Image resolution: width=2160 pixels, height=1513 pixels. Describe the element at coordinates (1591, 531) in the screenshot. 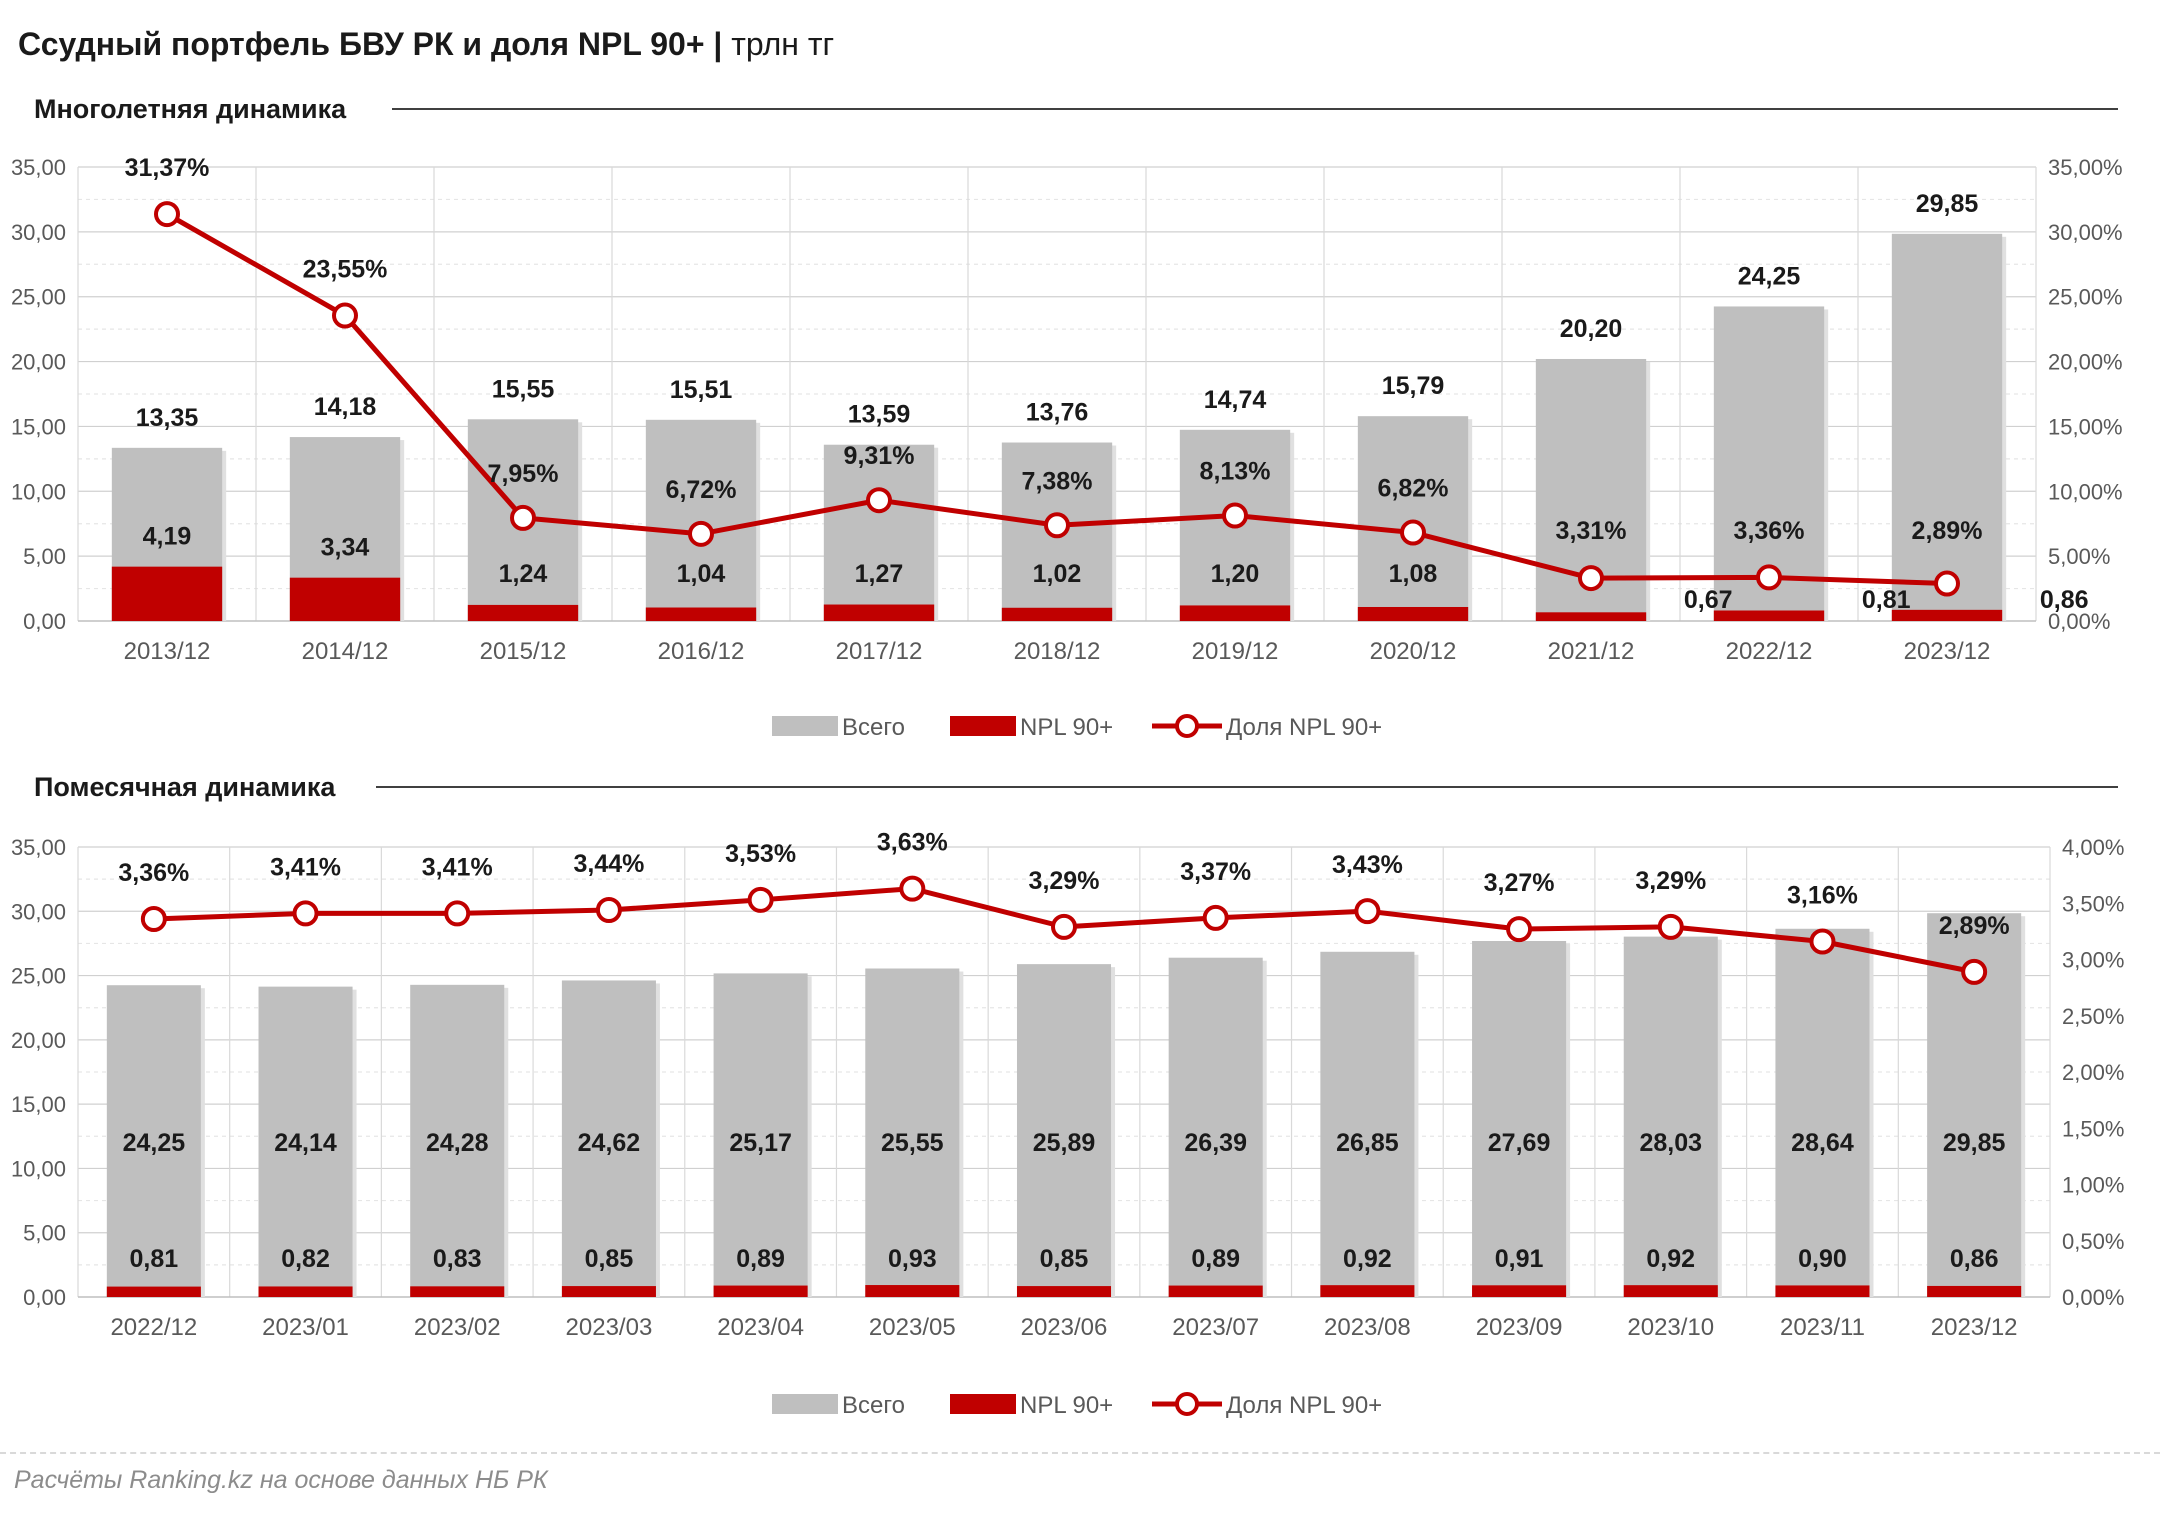

I see `share-value-label: 3,31%` at that location.